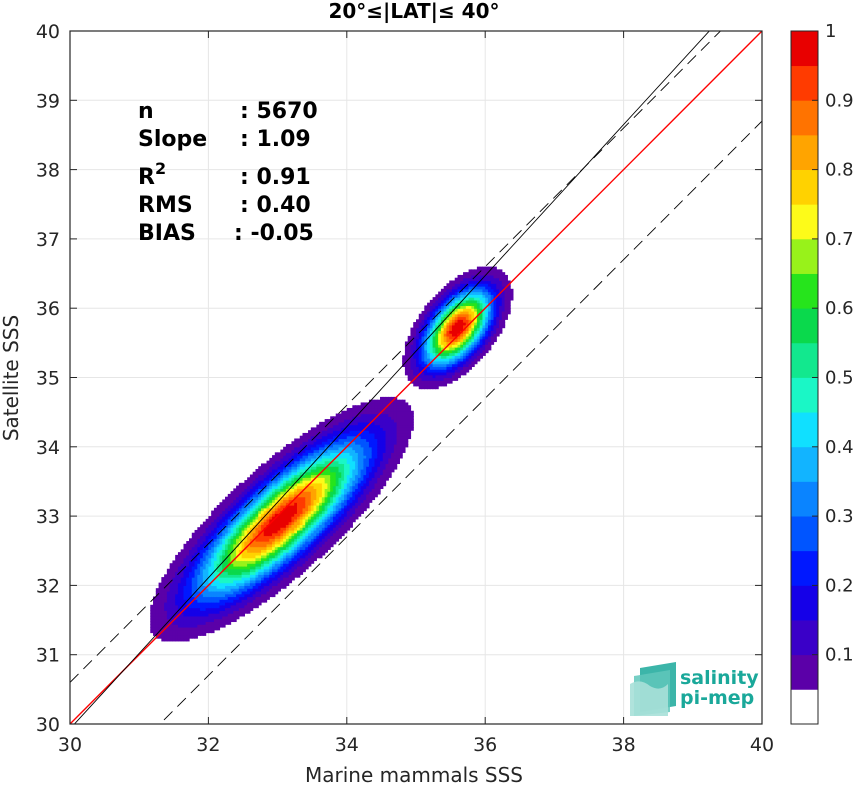  What do you see at coordinates (152, 174) in the screenshot?
I see `stat-r2-label: R2` at bounding box center [152, 174].